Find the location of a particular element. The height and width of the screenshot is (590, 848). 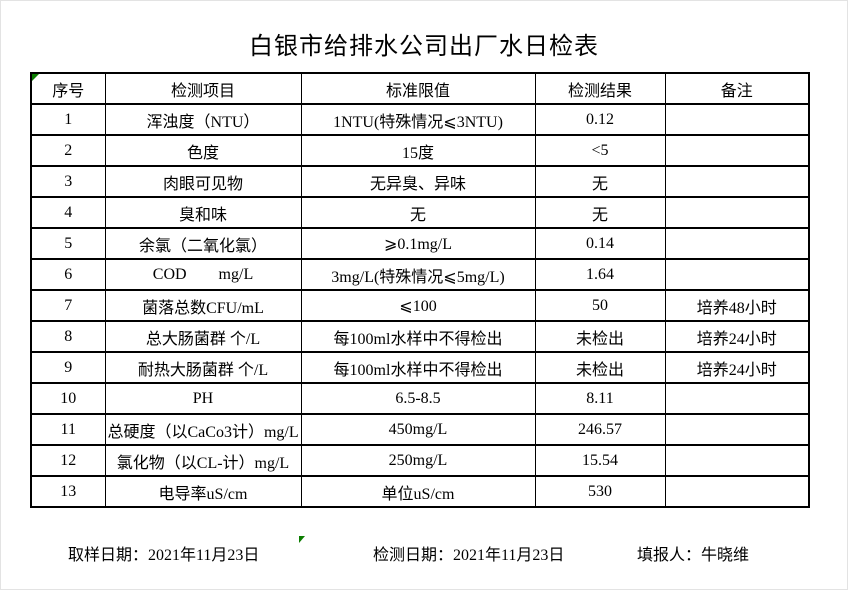

cell-limit: 无异臭、异味 is located at coordinates (418, 181).